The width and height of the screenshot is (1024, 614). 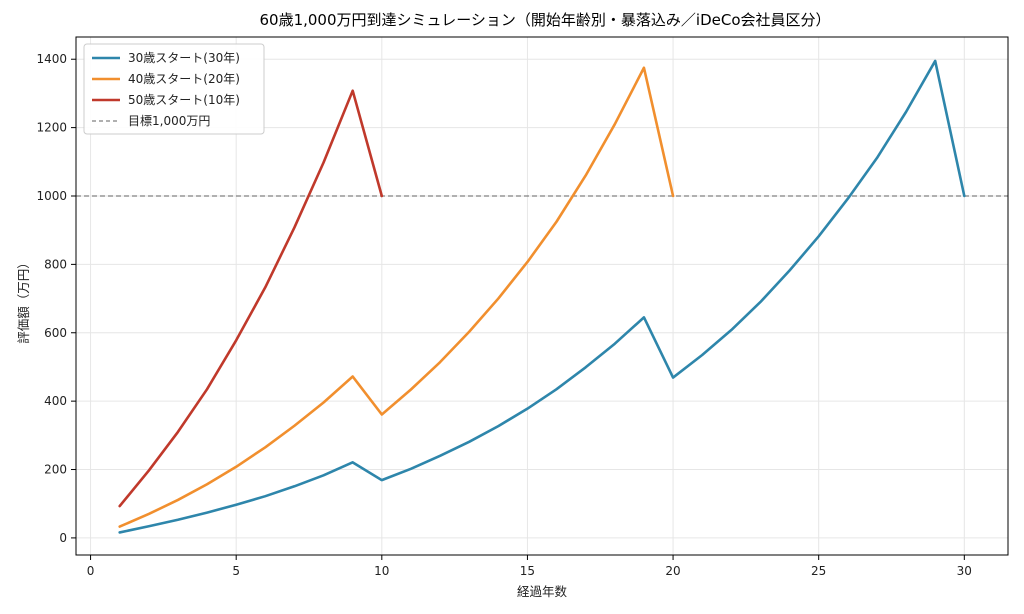 I want to click on y-tick-label: 1200, so click(x=51, y=128).